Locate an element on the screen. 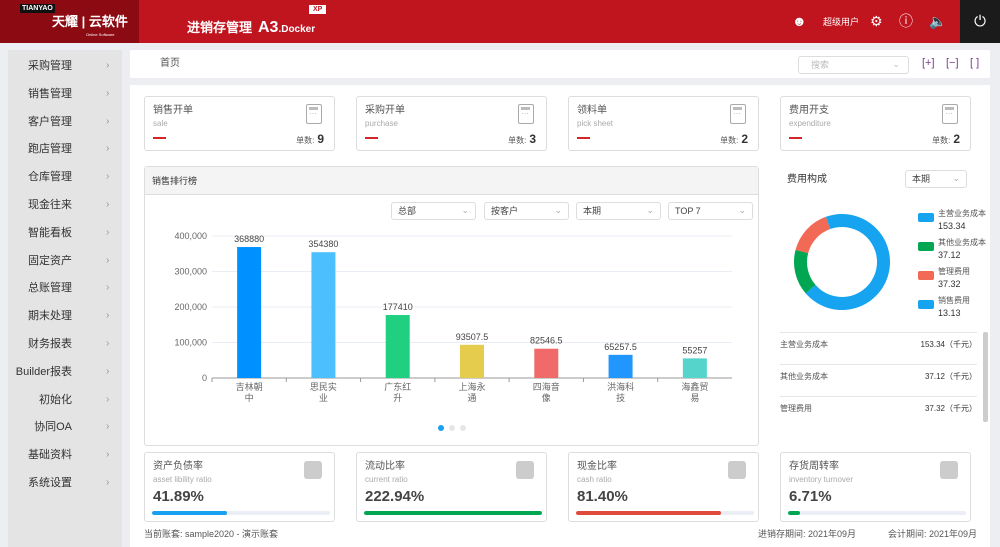  sidebar-item: 基础资料 › is located at coordinates (65, 455).